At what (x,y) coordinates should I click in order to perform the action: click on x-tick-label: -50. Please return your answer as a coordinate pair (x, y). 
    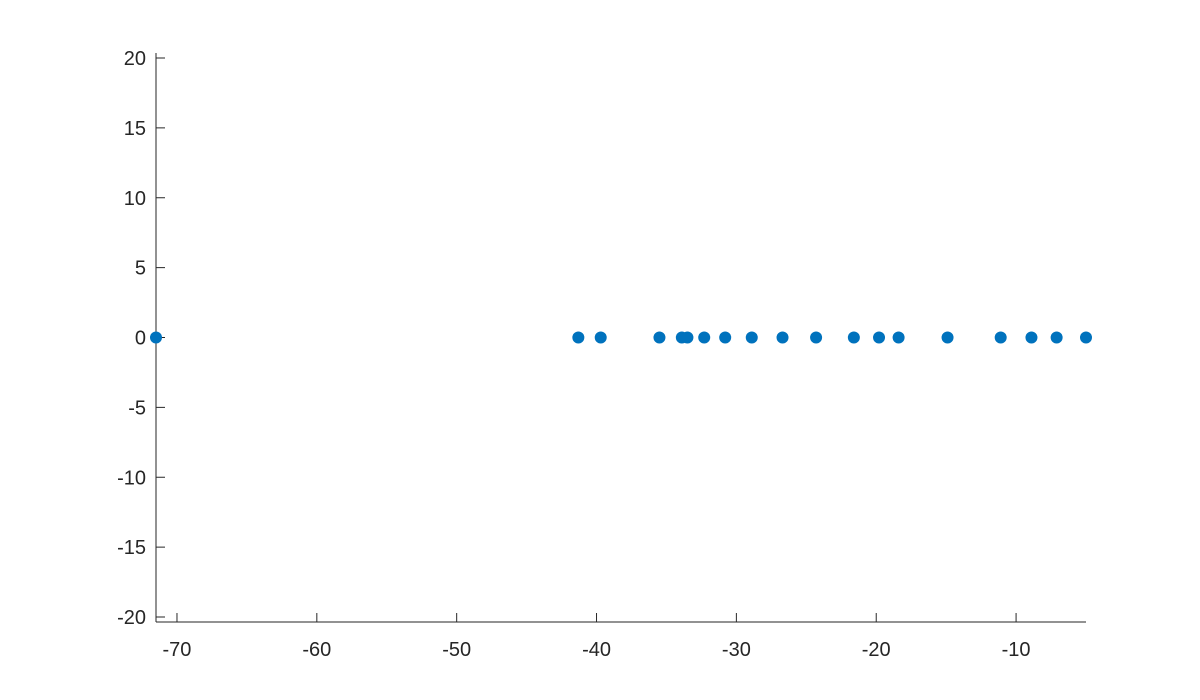
    Looking at the image, I should click on (456, 650).